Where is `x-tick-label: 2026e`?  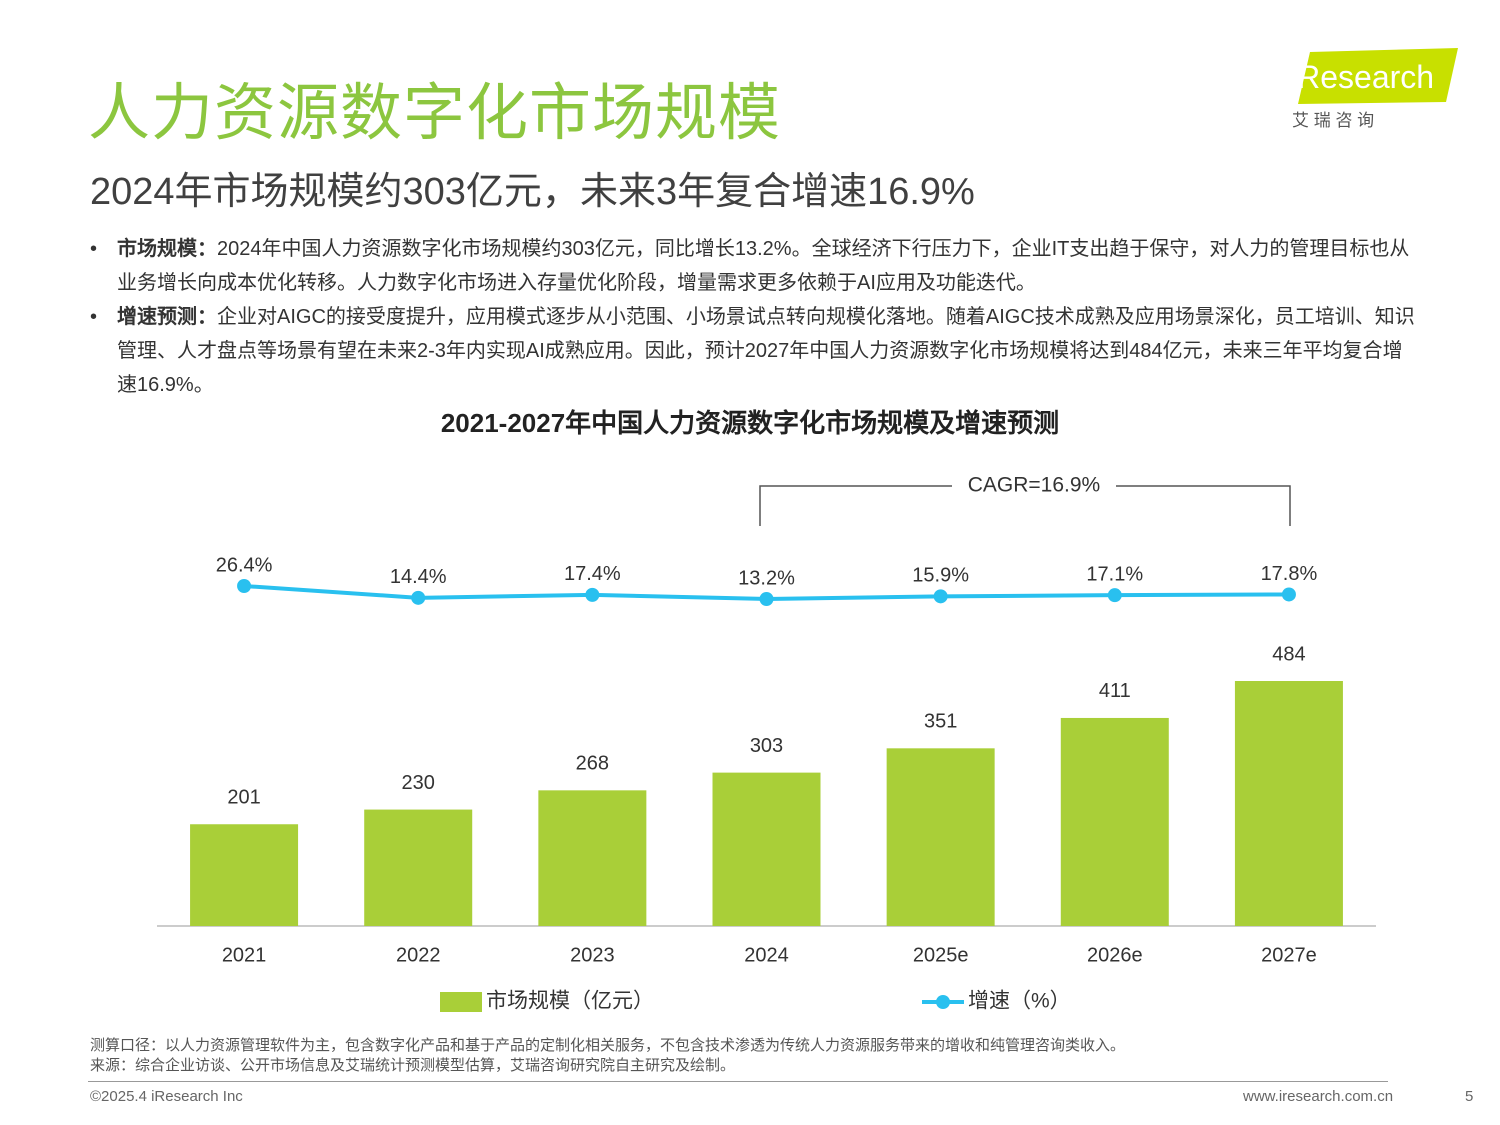 x-tick-label: 2026e is located at coordinates (1115, 955).